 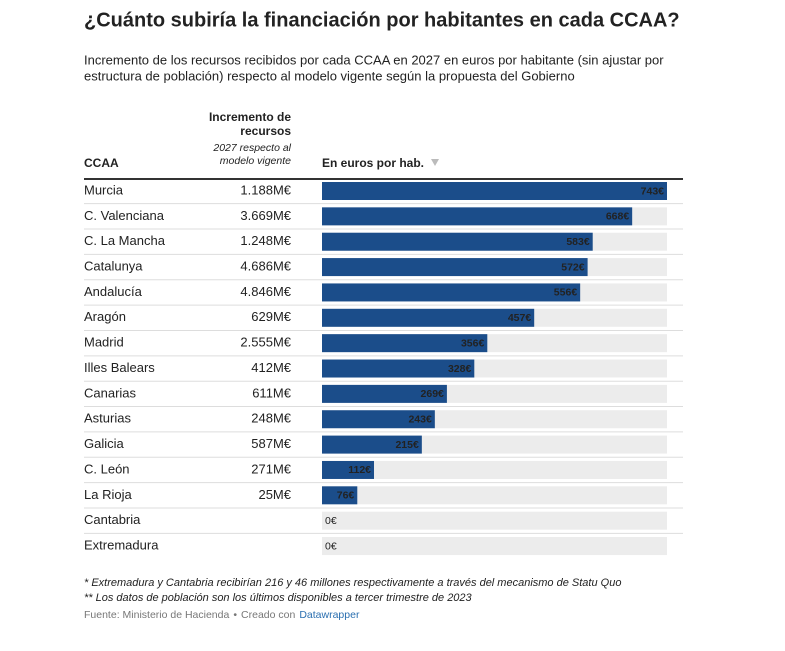 What do you see at coordinates (473, 343) in the screenshot?
I see `bar-value-label: 356€` at bounding box center [473, 343].